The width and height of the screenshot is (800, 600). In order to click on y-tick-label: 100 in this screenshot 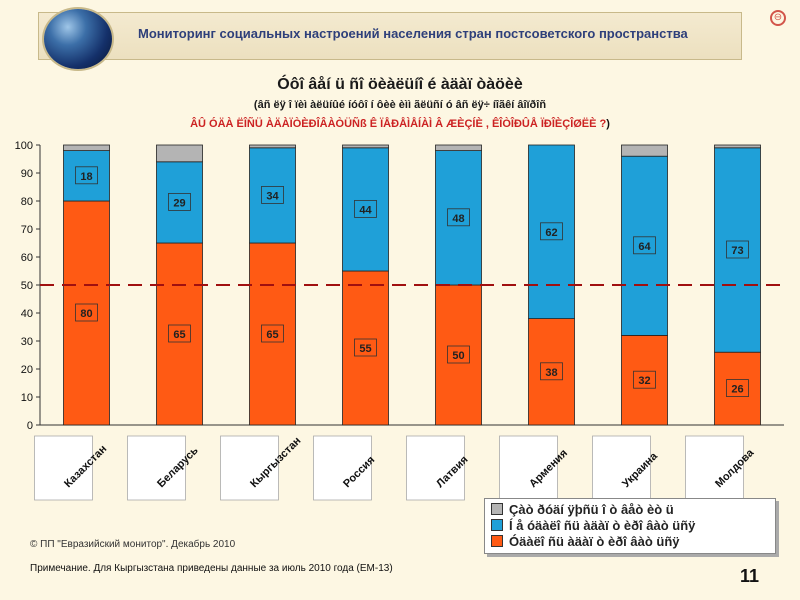, I will do `click(24, 146)`.